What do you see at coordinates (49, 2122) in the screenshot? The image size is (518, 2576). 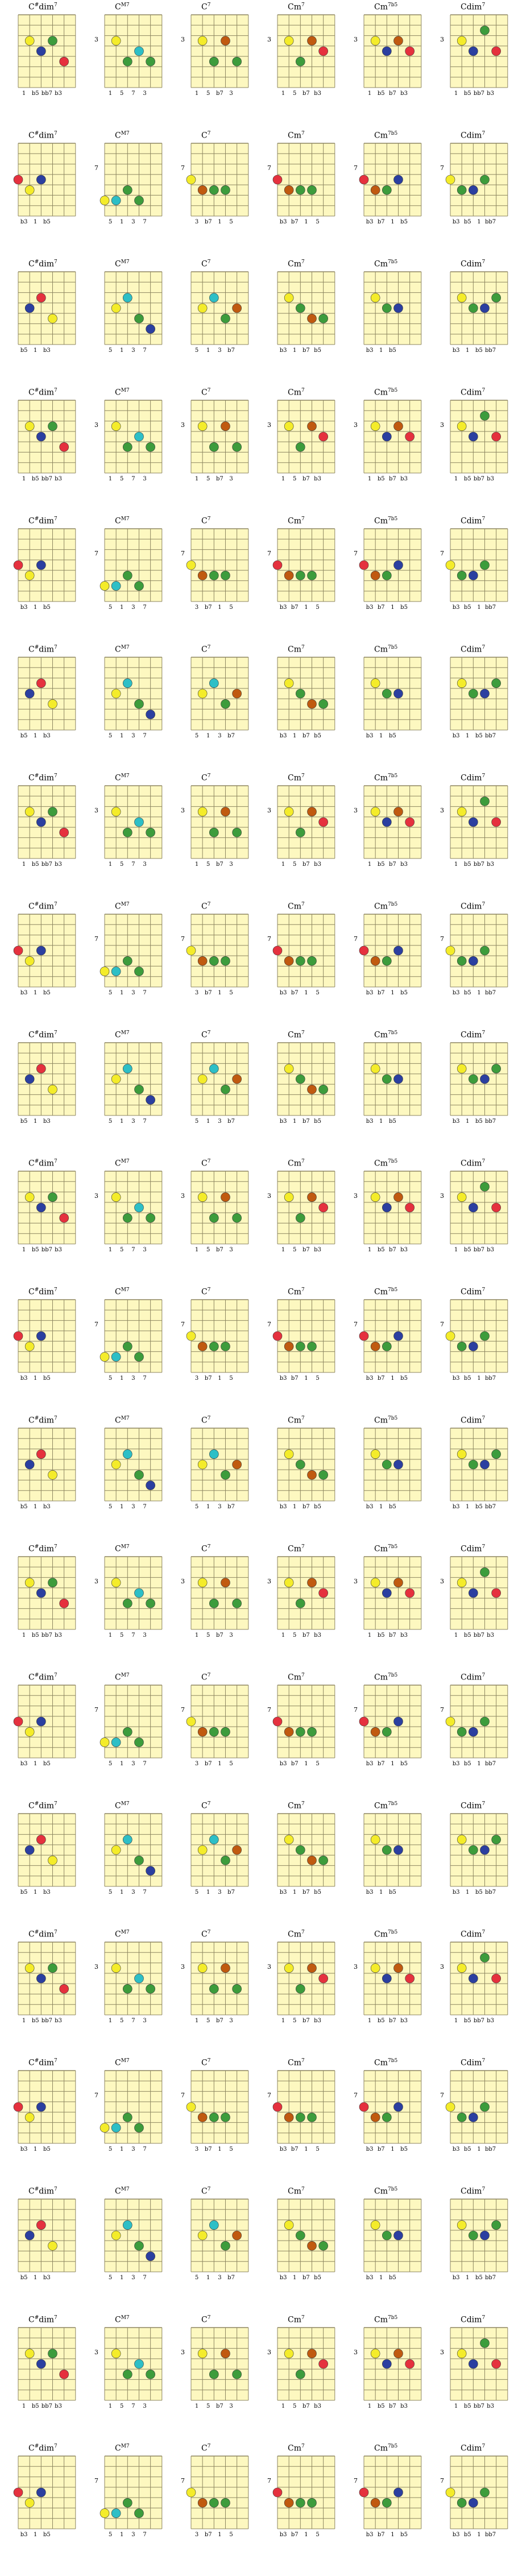 I see `chord-diagram: C#dim7 b3 1 b5` at bounding box center [49, 2122].